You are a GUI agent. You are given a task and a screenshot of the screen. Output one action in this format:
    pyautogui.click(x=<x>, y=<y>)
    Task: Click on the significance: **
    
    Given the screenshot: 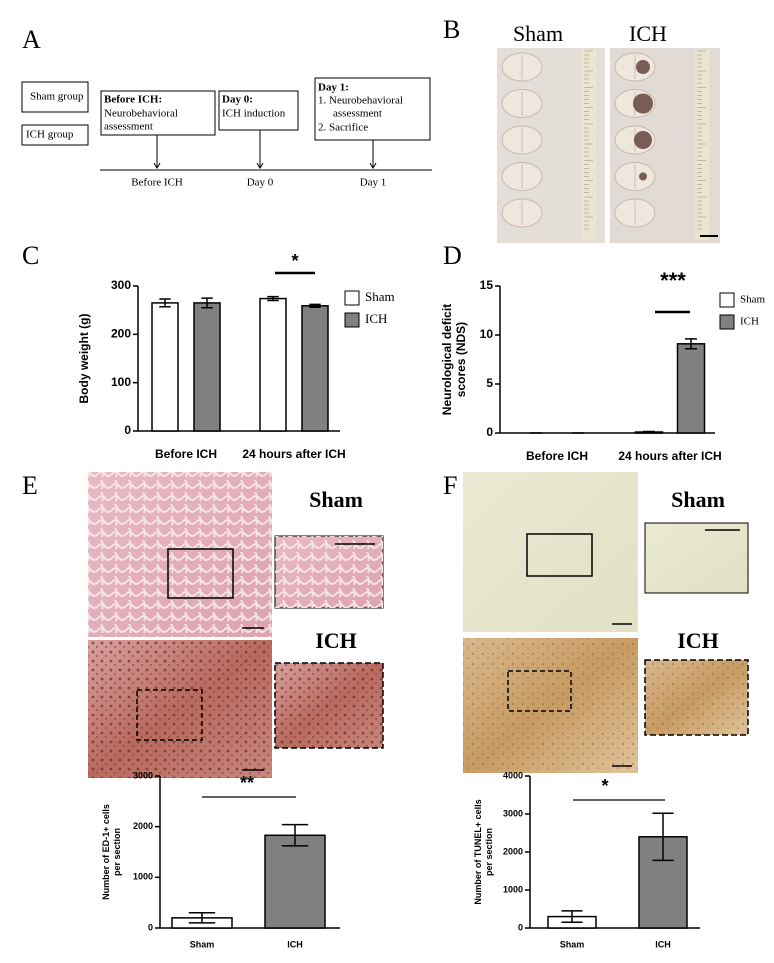 What is the action you would take?
    pyautogui.click(x=247, y=783)
    